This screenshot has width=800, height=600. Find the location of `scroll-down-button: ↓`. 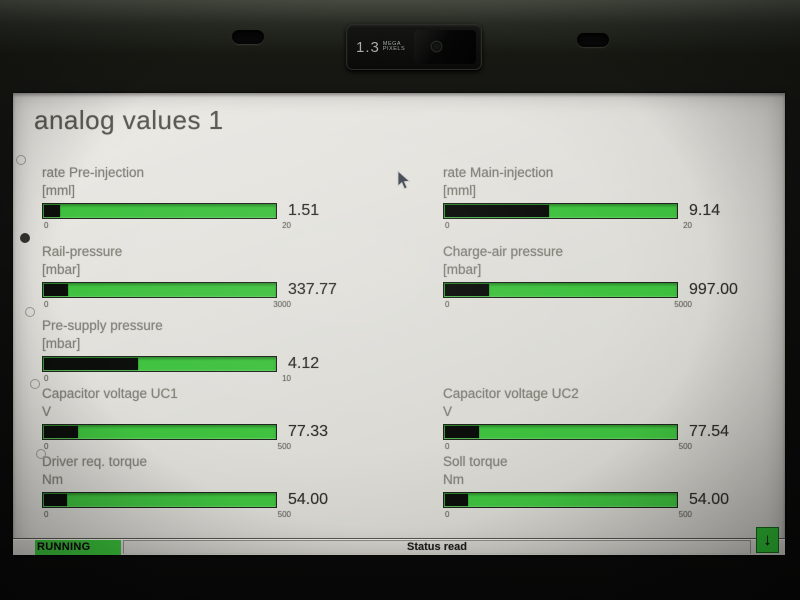

scroll-down-button: ↓ is located at coordinates (767, 540).